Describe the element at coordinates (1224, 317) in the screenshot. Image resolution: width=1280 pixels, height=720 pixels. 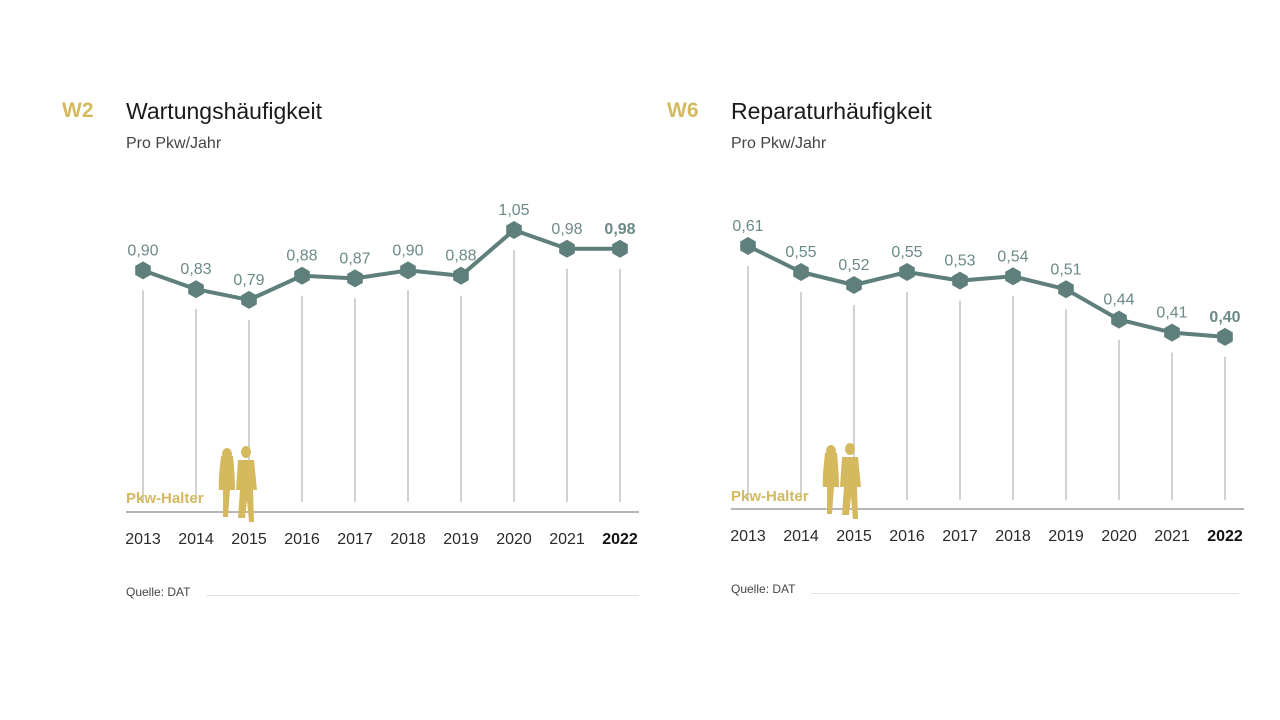
I see `data-label: 0,40` at that location.